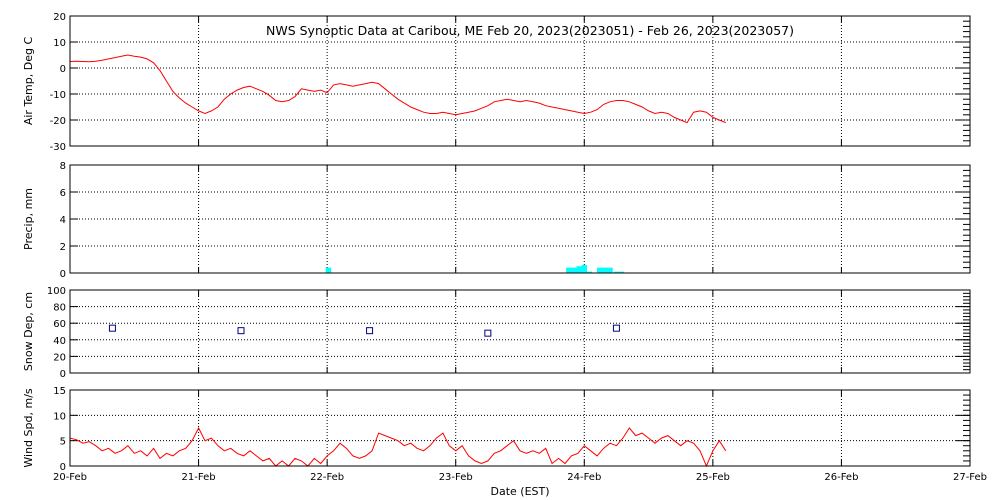 This screenshot has width=1000, height=500. Describe the element at coordinates (59, 391) in the screenshot. I see `y-tick-label: 15` at that location.